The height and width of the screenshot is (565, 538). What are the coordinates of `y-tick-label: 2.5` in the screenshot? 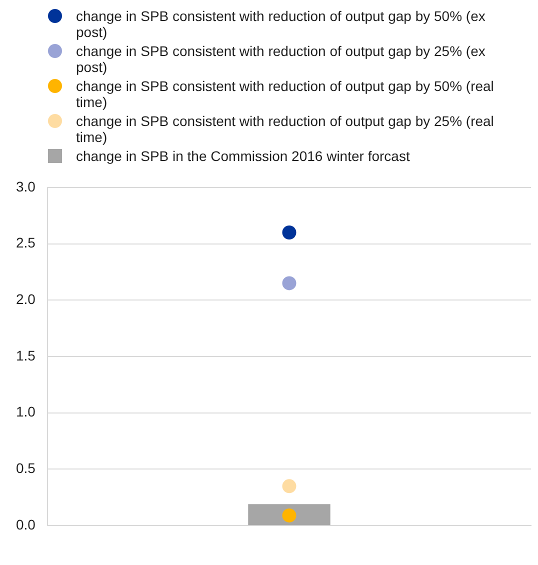 It's located at (26, 242).